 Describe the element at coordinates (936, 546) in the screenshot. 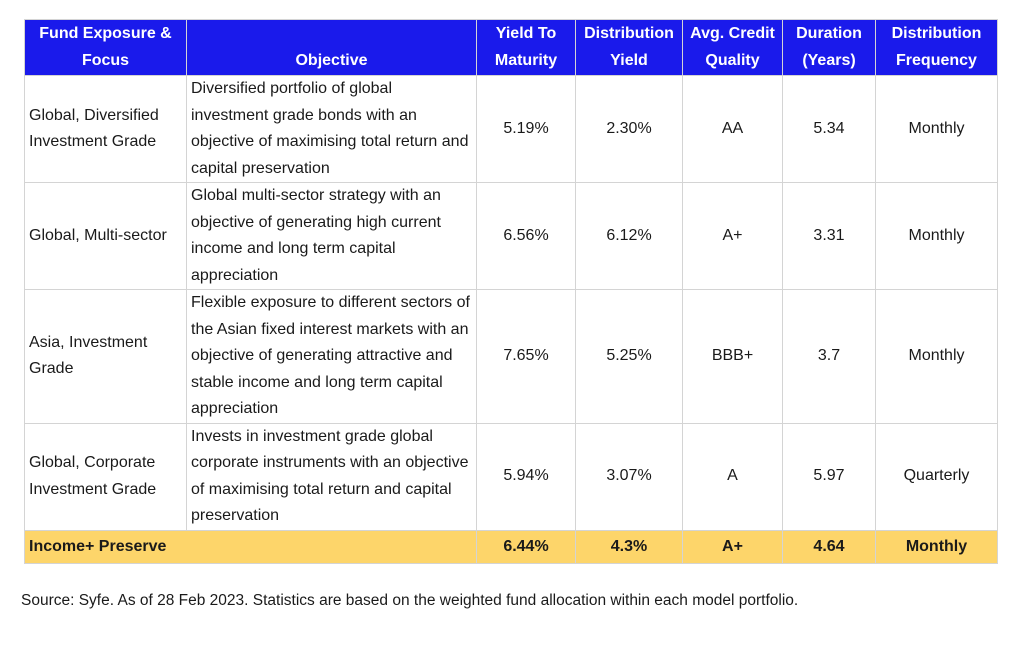

I see `summary-distribution-frequency-cell: Monthly` at that location.